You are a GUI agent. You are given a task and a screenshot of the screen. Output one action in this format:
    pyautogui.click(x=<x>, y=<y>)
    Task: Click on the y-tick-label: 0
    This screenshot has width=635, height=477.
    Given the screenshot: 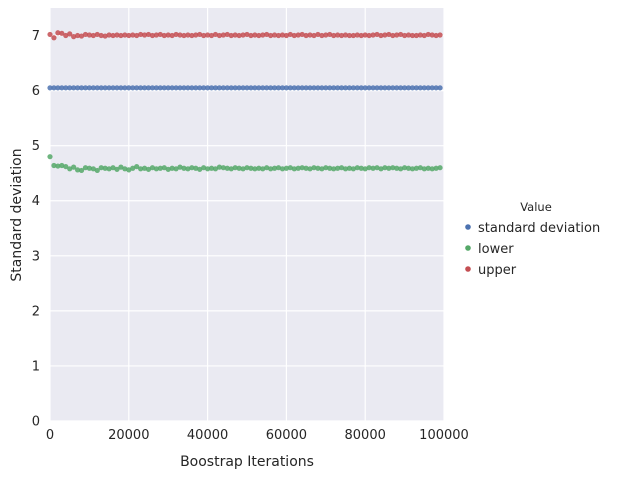 What is the action you would take?
    pyautogui.click(x=36, y=422)
    